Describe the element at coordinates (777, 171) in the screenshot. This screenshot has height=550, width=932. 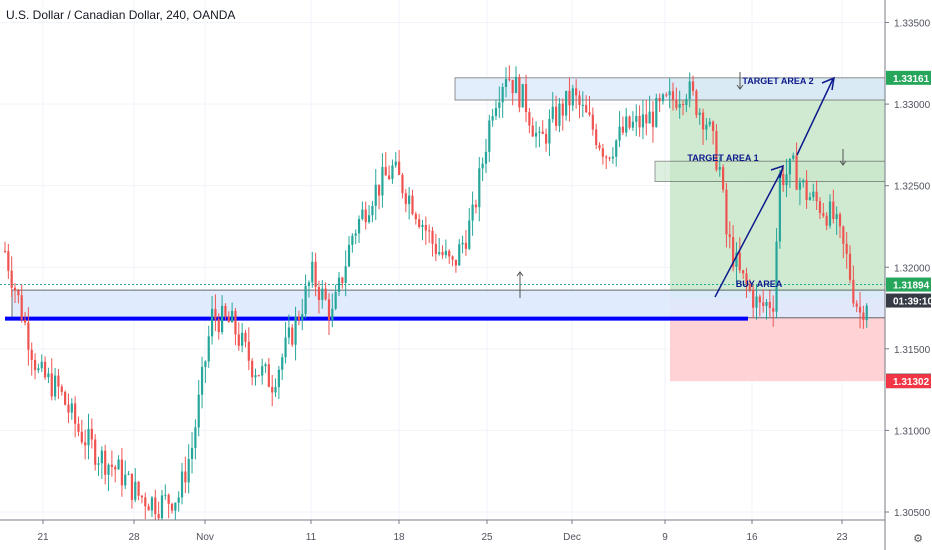
I see `projection-arrow-1-head` at that location.